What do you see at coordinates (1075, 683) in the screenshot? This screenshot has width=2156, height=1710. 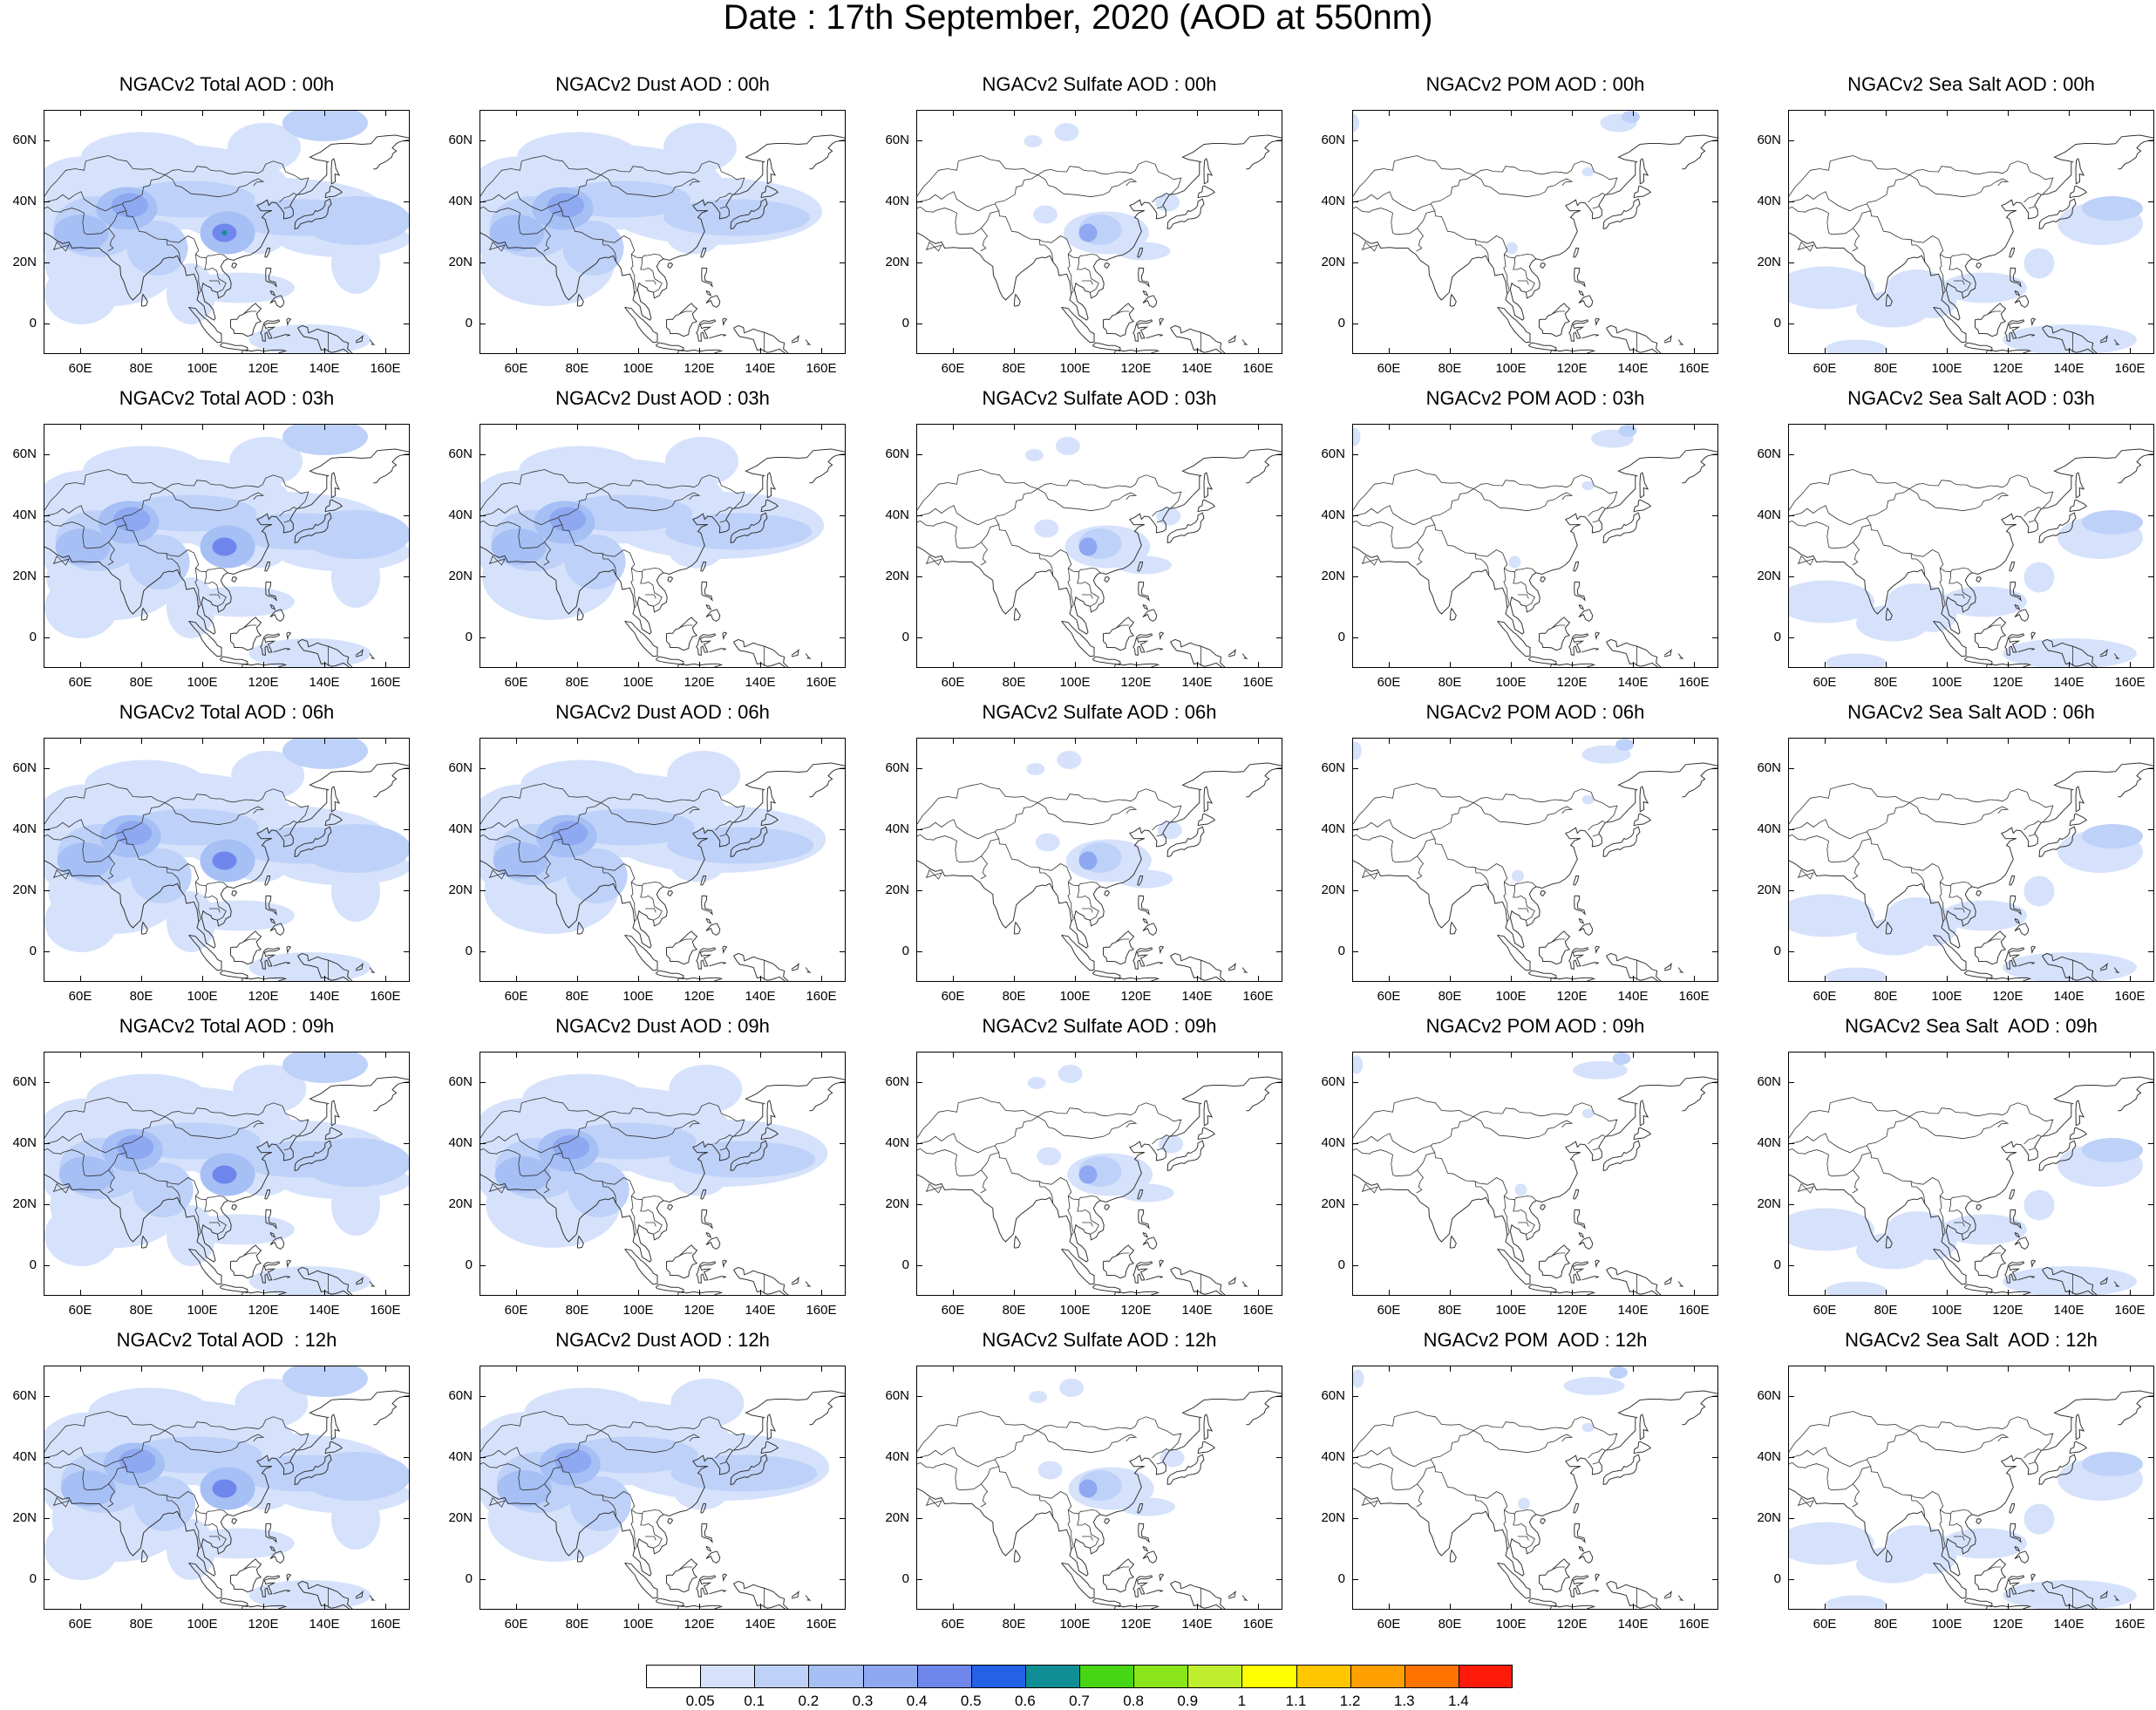 I see `x-tick-label: 100E` at bounding box center [1075, 683].